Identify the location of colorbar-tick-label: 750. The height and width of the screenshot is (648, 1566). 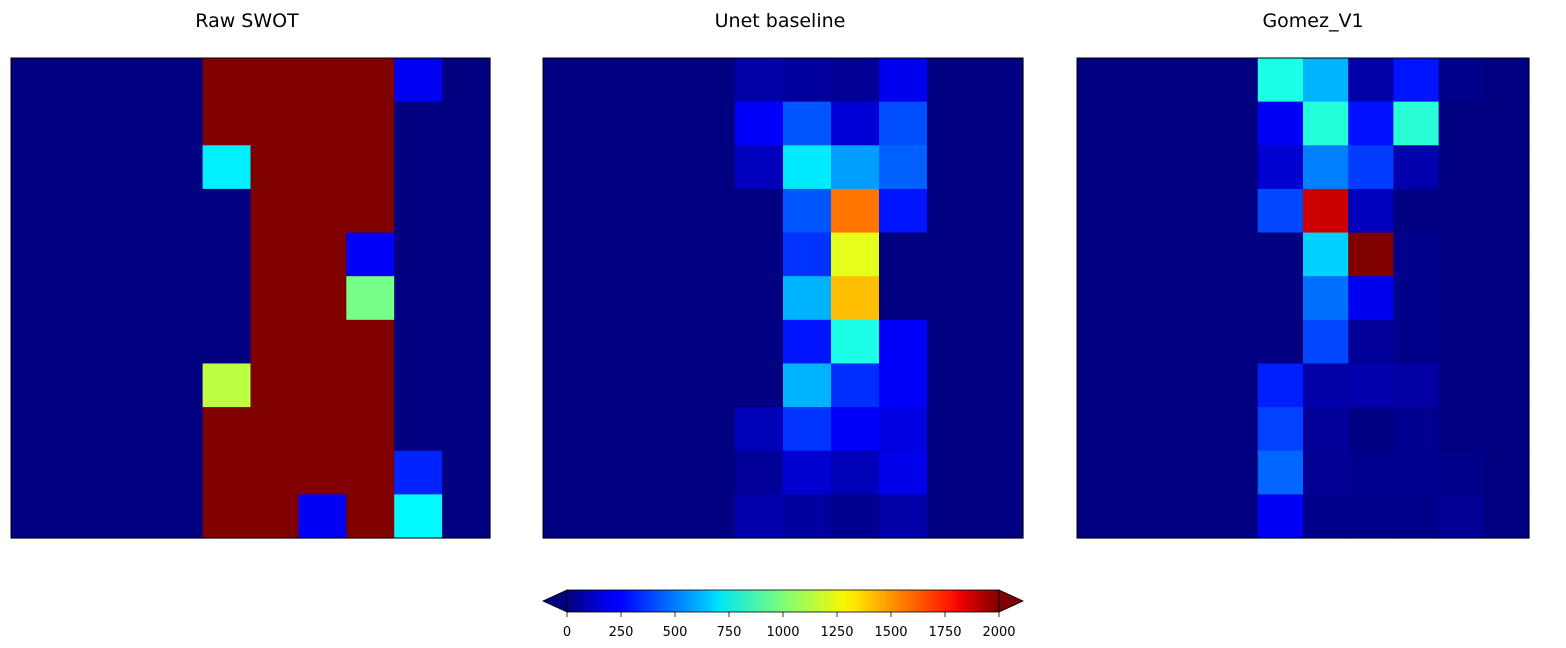
(729, 632).